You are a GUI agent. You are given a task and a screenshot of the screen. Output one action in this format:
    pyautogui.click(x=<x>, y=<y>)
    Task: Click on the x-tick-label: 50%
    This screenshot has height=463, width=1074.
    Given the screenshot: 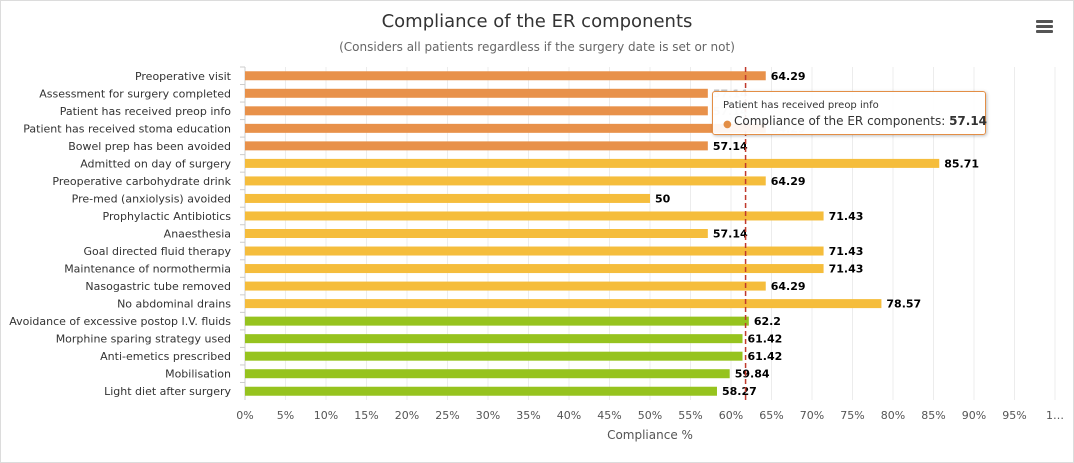 What is the action you would take?
    pyautogui.click(x=650, y=415)
    